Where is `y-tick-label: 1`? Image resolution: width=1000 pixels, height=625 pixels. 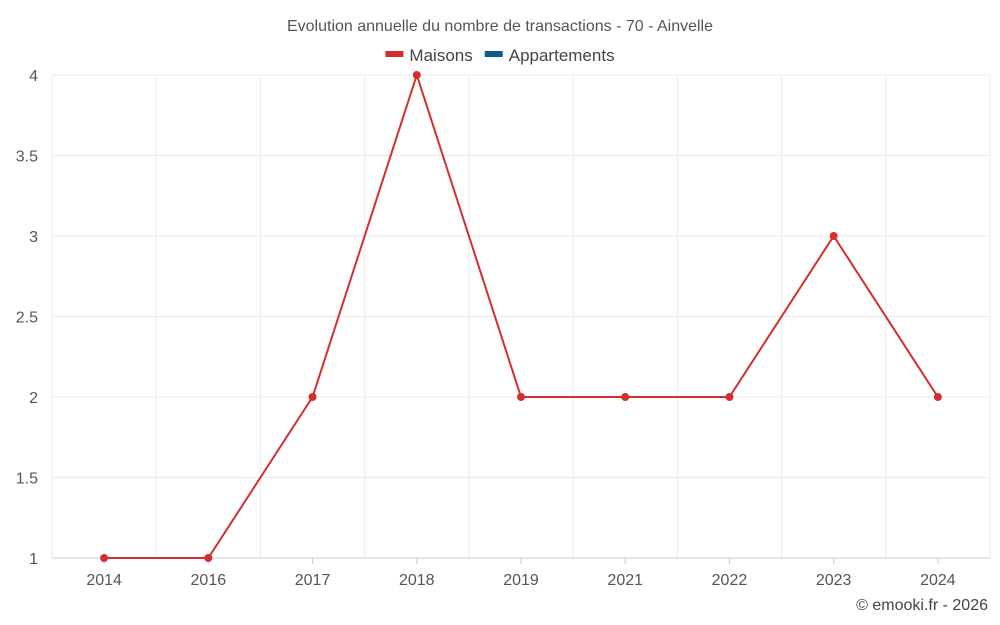
y-tick-label: 1 is located at coordinates (33, 559).